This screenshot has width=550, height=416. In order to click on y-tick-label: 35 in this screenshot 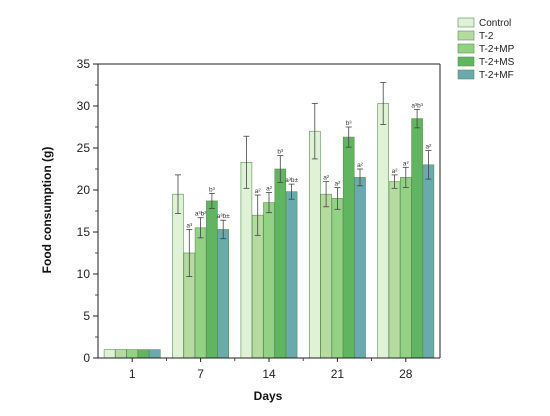, I will do `click(84, 64)`.